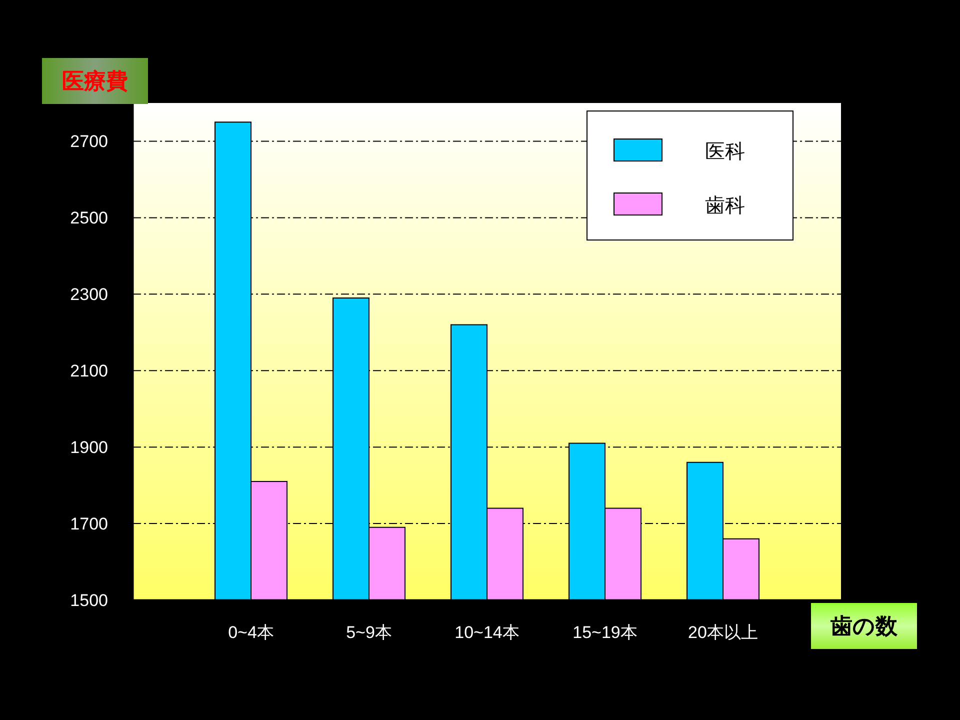 The height and width of the screenshot is (720, 960). What do you see at coordinates (605, 632) in the screenshot?
I see `x-tick-label: 15~19本` at bounding box center [605, 632].